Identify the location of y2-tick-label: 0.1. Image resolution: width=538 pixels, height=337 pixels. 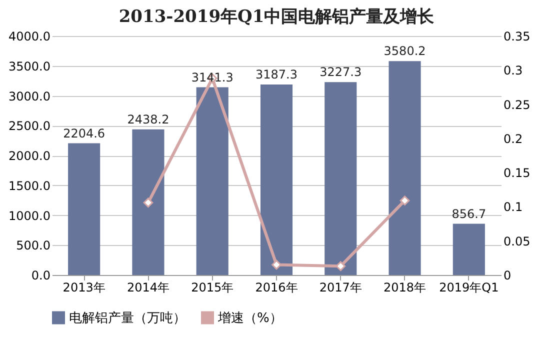
(513, 207).